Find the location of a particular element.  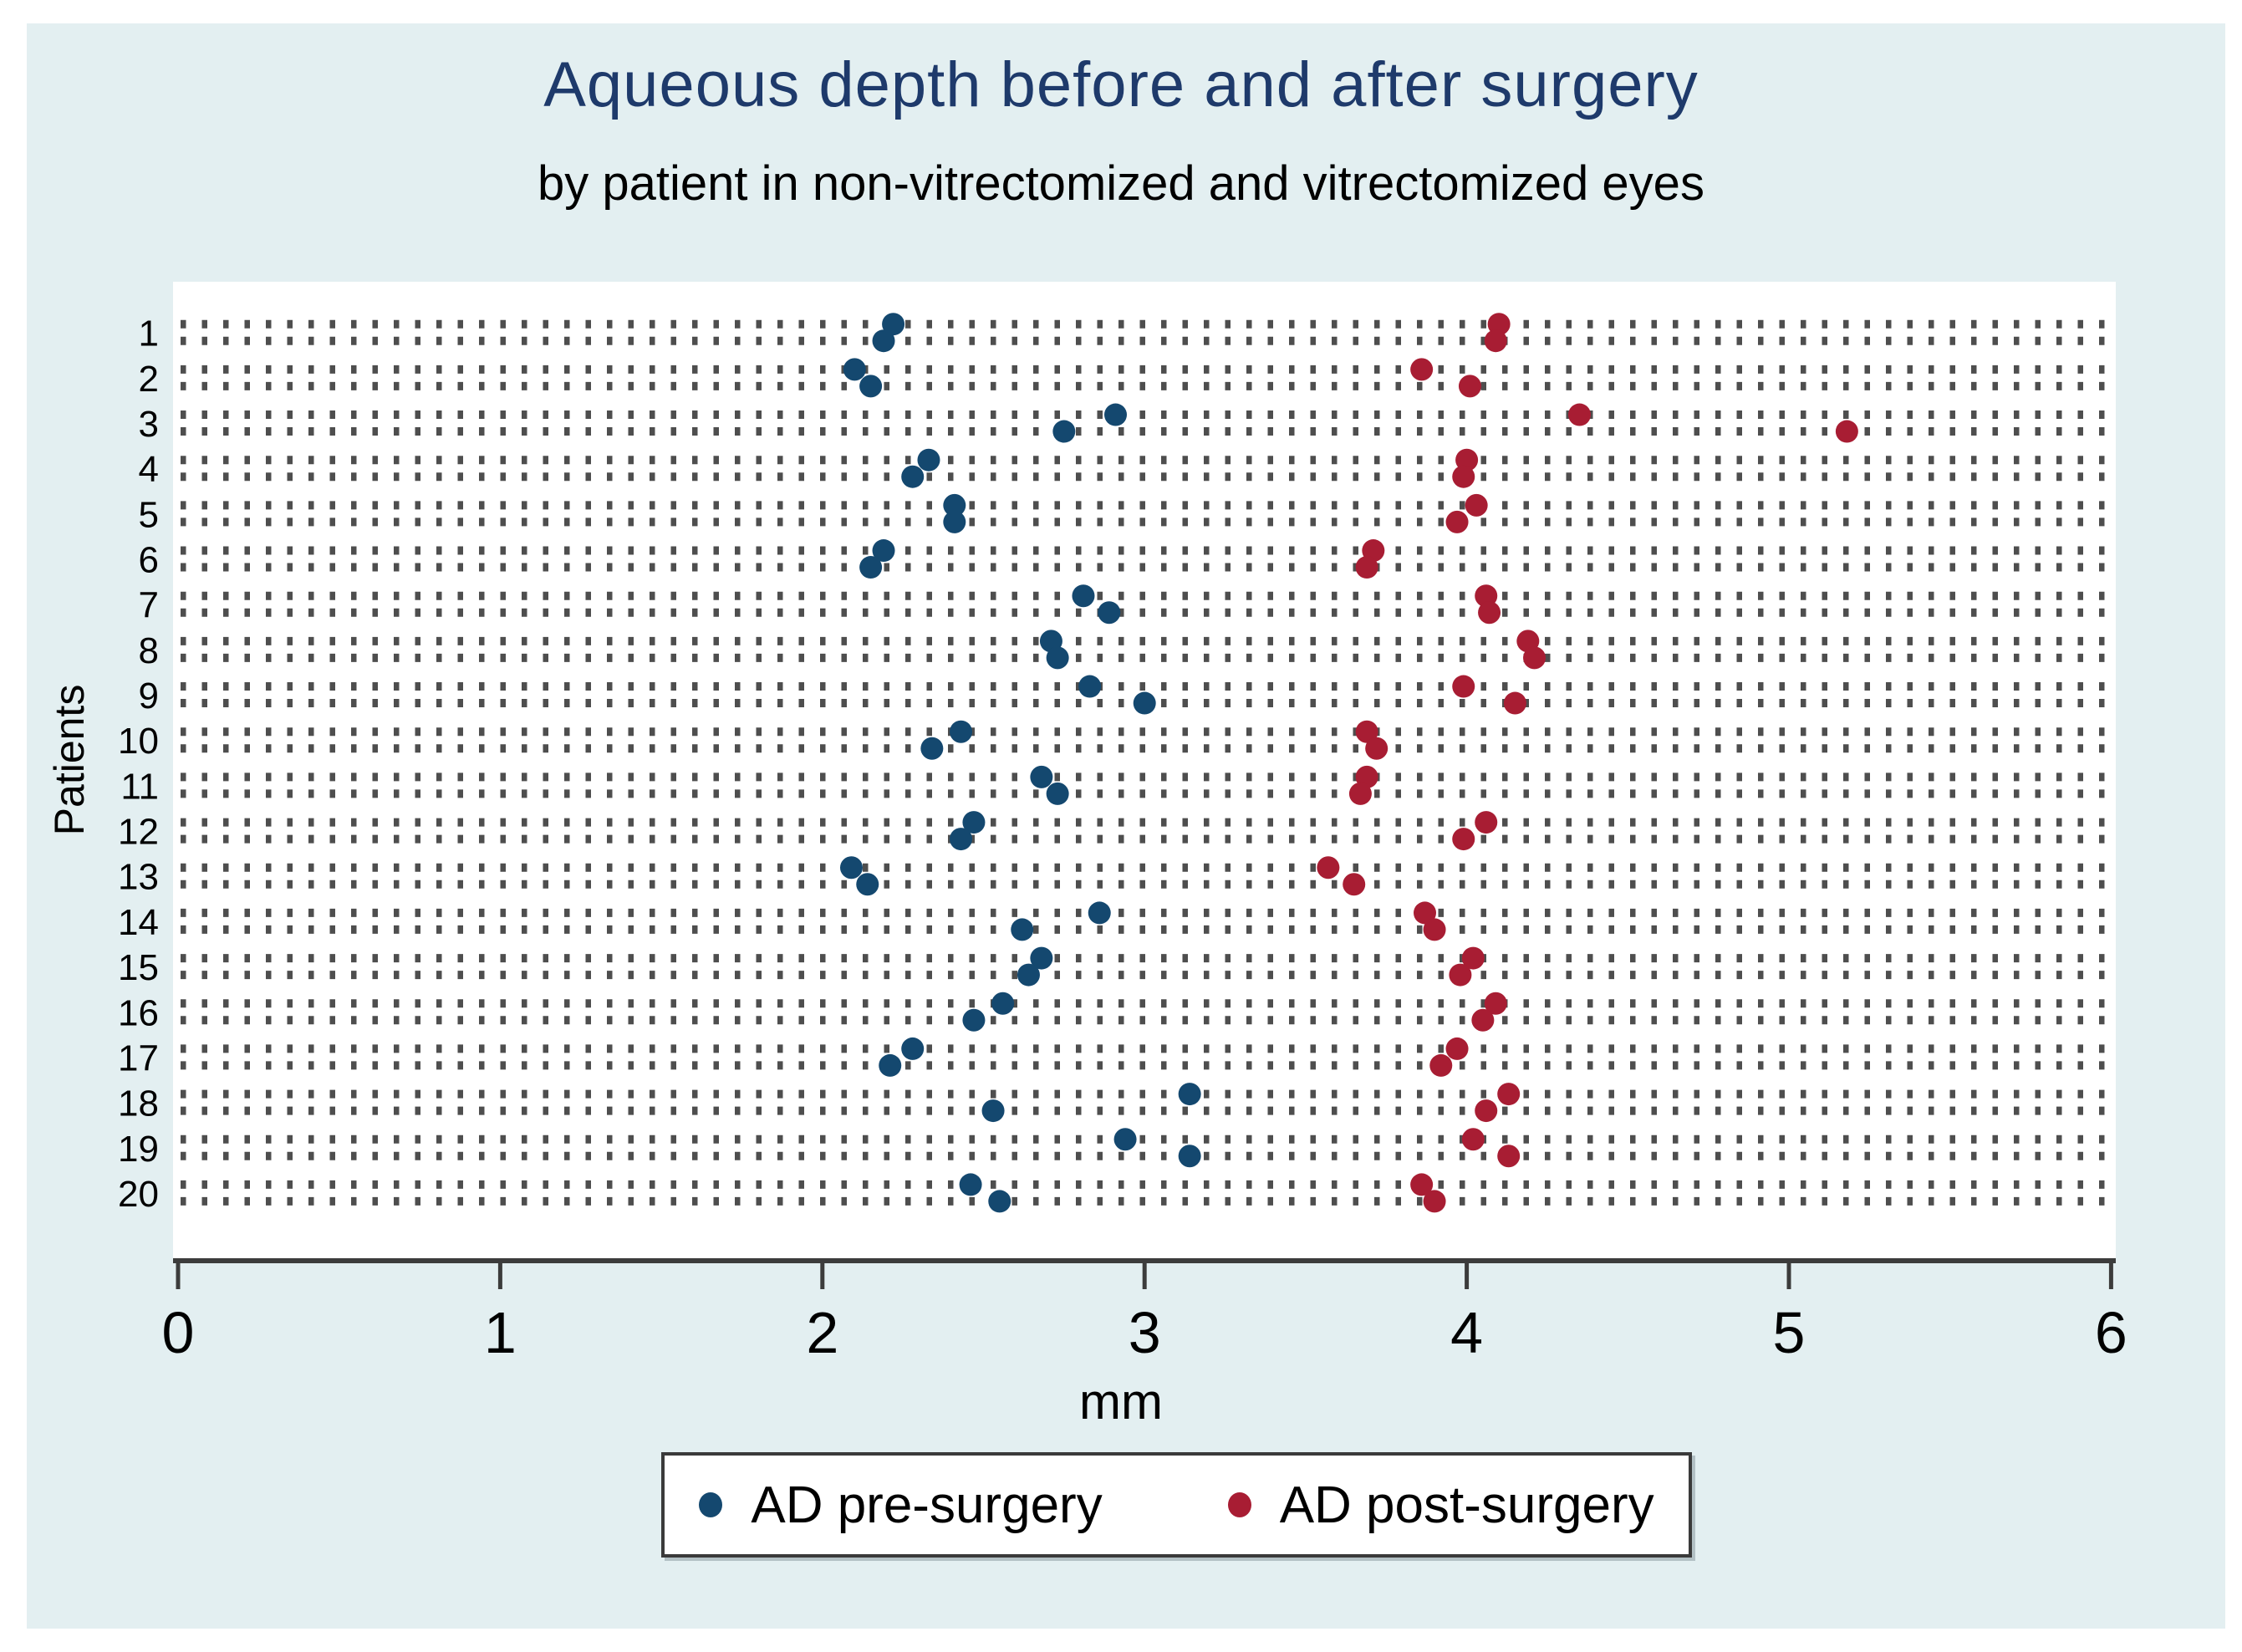

legend-item-pre-surgery: AD pre-surgery is located at coordinates (901, 1505).